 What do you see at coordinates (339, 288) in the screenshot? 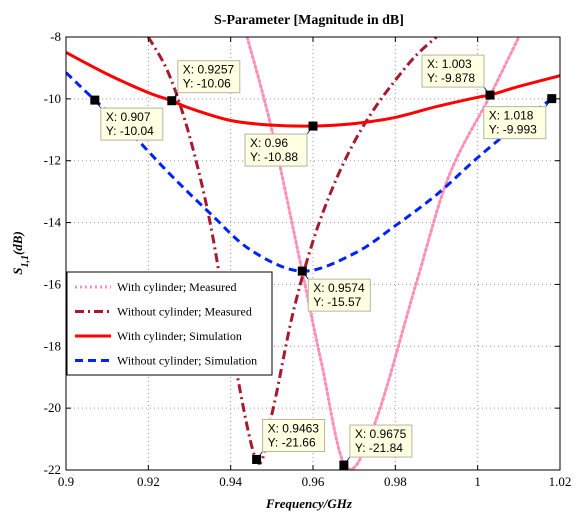
I see `datatip-x: X: 0.9574` at bounding box center [339, 288].